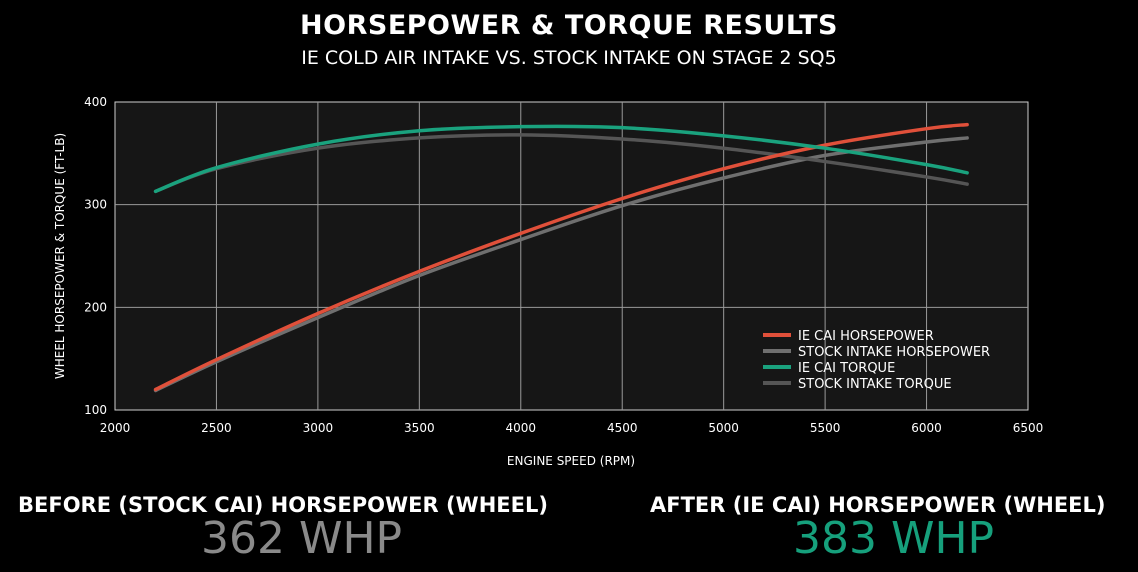 The width and height of the screenshot is (1138, 572). Describe the element at coordinates (723, 428) in the screenshot. I see `x-tick-label: 5000` at that location.